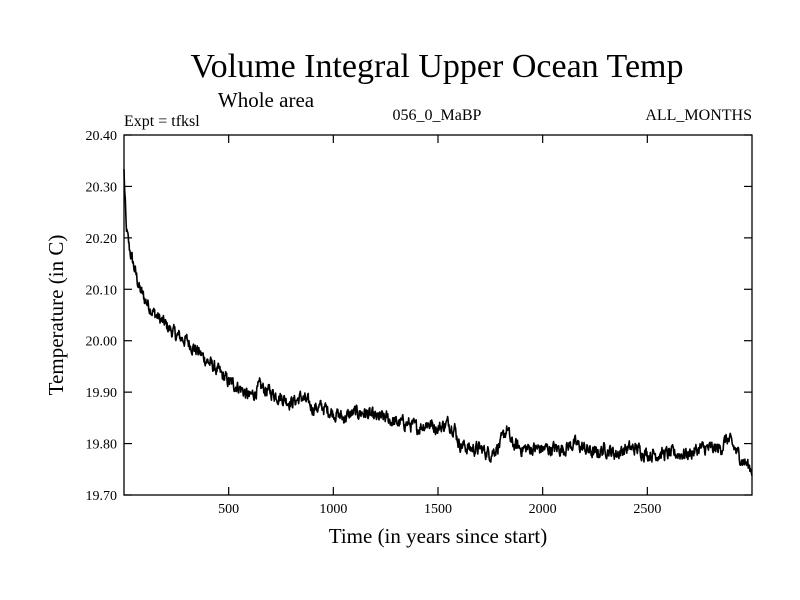  What do you see at coordinates (102, 496) in the screenshot?
I see `y-tick-label: 19.70` at bounding box center [102, 496].